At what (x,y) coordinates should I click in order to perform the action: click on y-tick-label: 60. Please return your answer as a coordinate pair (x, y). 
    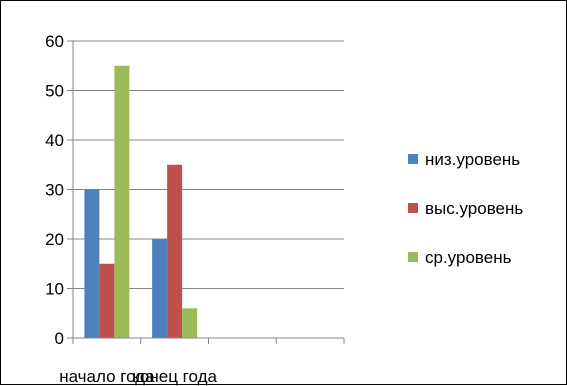
    Looking at the image, I should click on (54, 41).